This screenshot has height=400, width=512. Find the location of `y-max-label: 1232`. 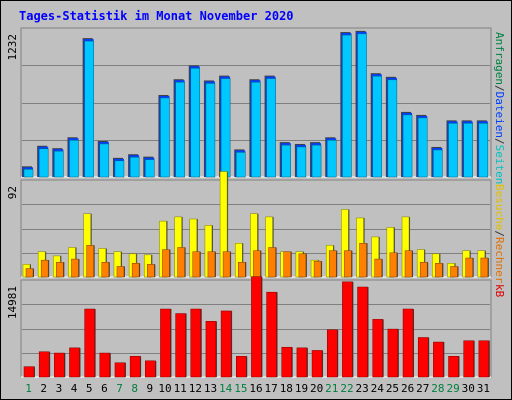

y-max-label: 1232 is located at coordinates (12, 47).